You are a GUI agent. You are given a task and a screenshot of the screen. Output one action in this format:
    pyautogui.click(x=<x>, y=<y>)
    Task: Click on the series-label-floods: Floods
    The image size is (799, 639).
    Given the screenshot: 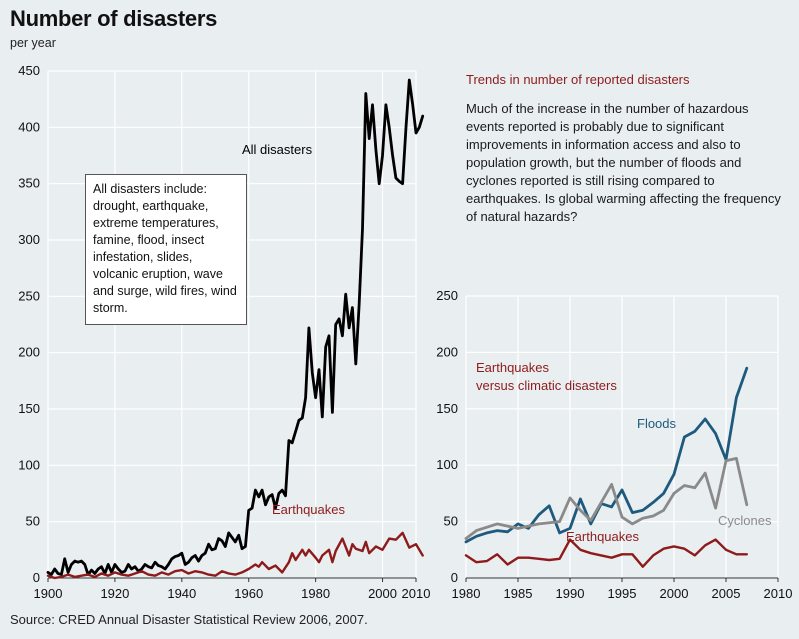 What is the action you would take?
    pyautogui.click(x=657, y=423)
    